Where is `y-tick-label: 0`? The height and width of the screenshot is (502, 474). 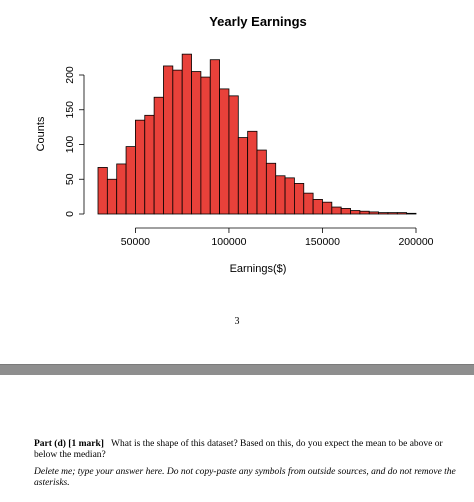 y-tick-label: 0 is located at coordinates (70, 214).